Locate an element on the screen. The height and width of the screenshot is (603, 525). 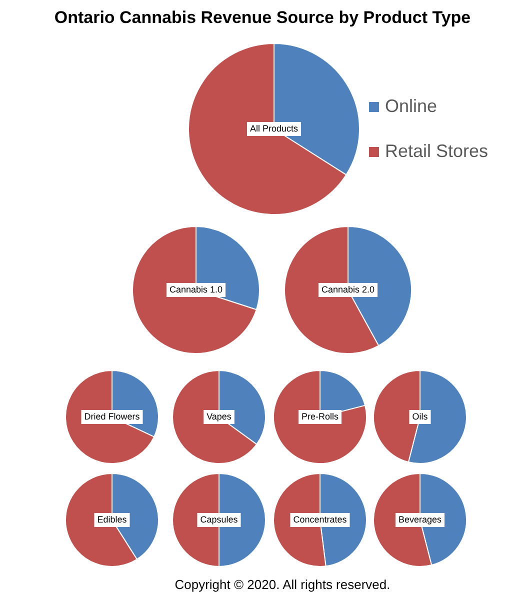
text: All Products is located at coordinates (274, 128).